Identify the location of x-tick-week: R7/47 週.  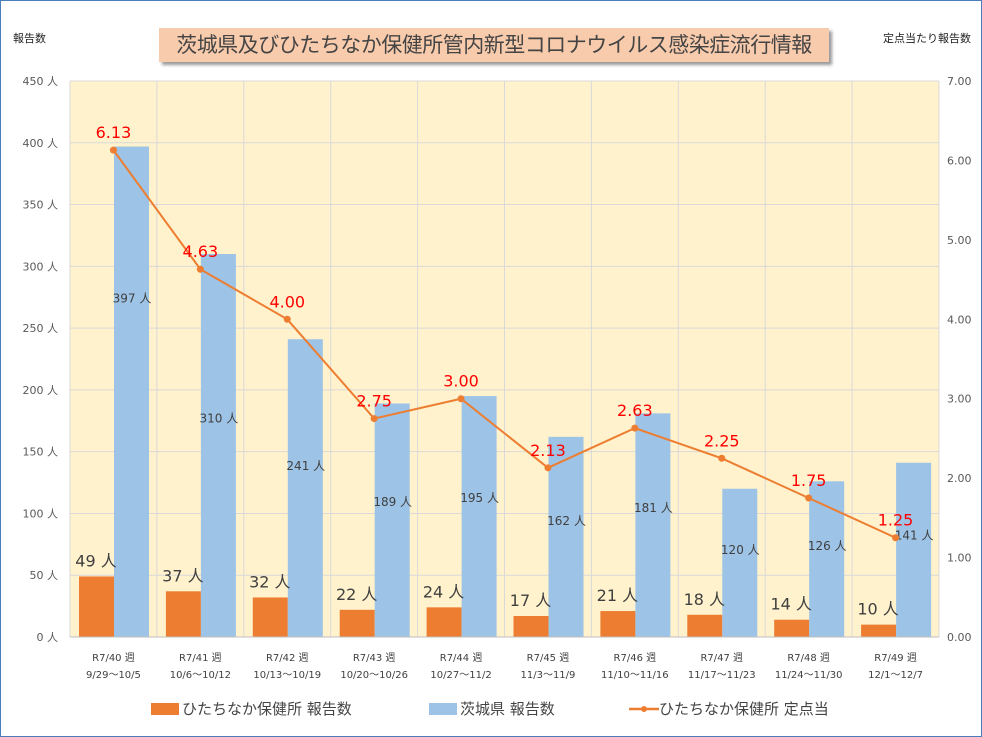
(721, 658).